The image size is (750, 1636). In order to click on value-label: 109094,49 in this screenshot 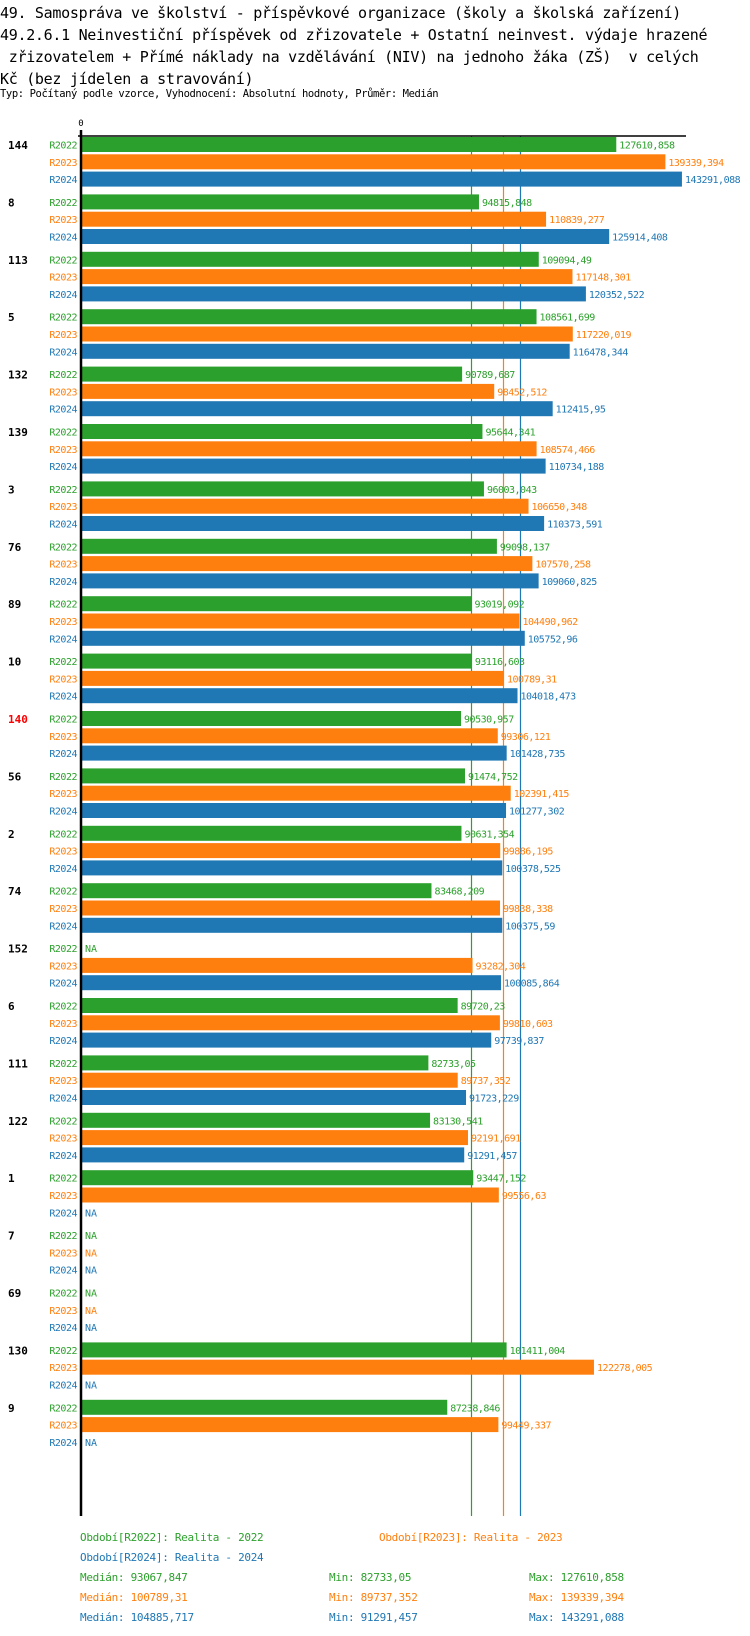, I will do `click(567, 260)`.